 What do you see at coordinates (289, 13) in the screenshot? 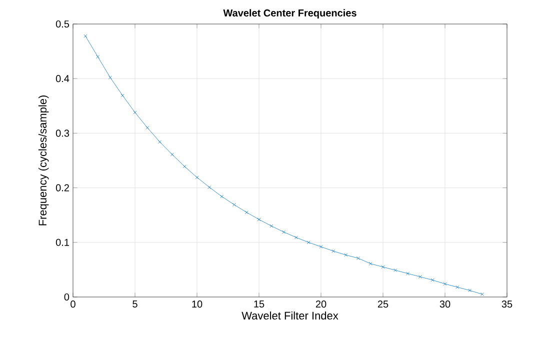
I see `chart-title: Wavelet Center Frequencies` at bounding box center [289, 13].